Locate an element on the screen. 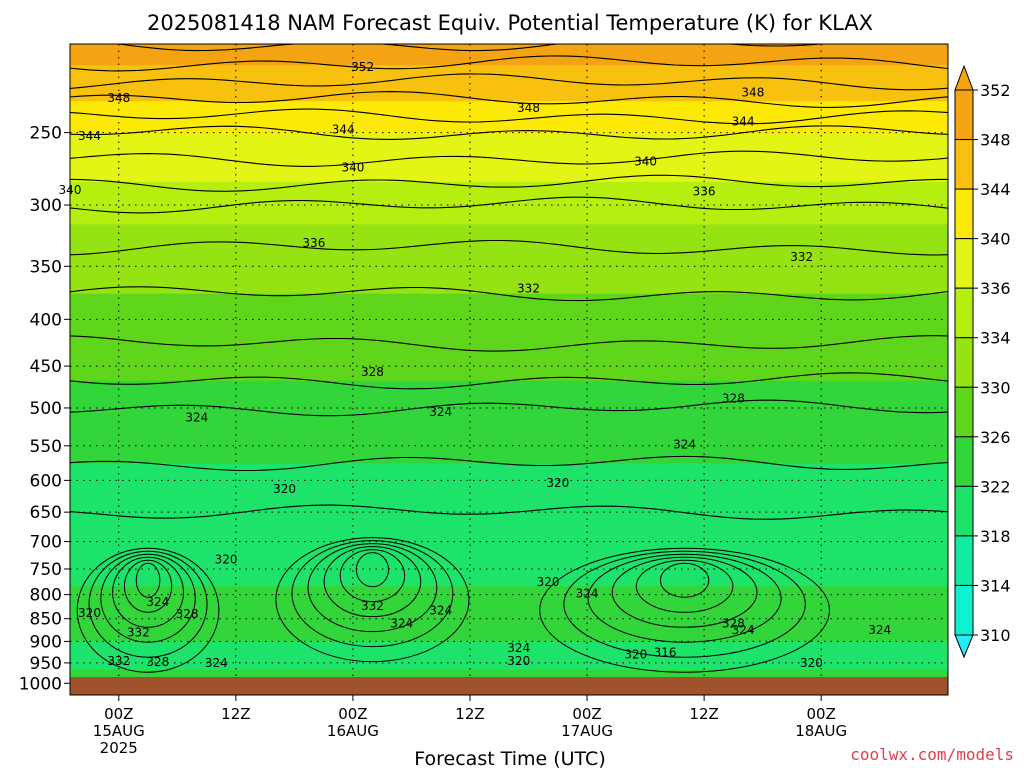 Image resolution: width=1024 pixels, height=768 pixels. colorbar-tick-label: 318 is located at coordinates (995, 536).